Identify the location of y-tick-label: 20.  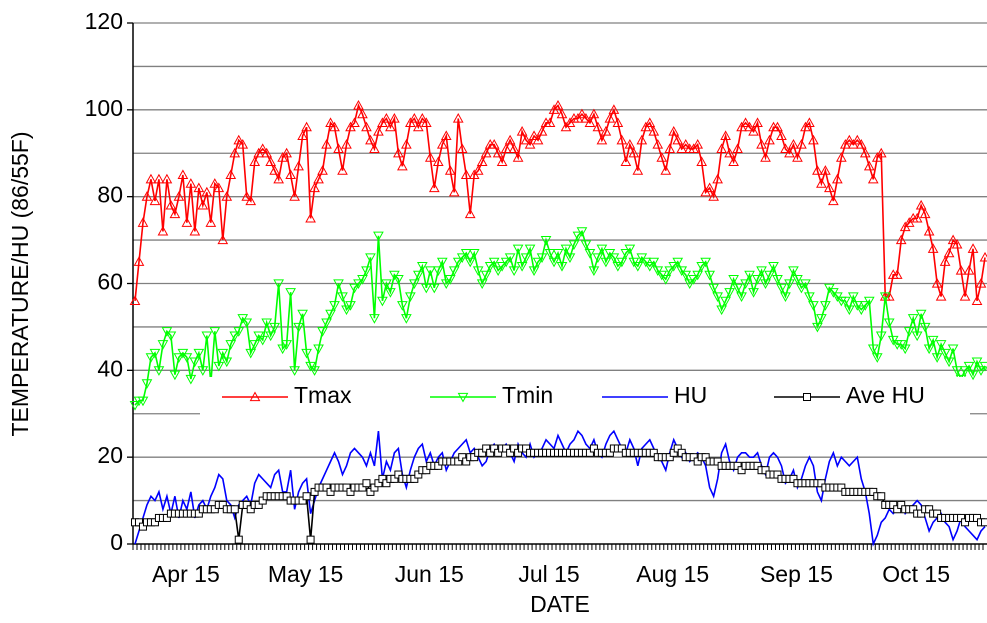
(110, 455).